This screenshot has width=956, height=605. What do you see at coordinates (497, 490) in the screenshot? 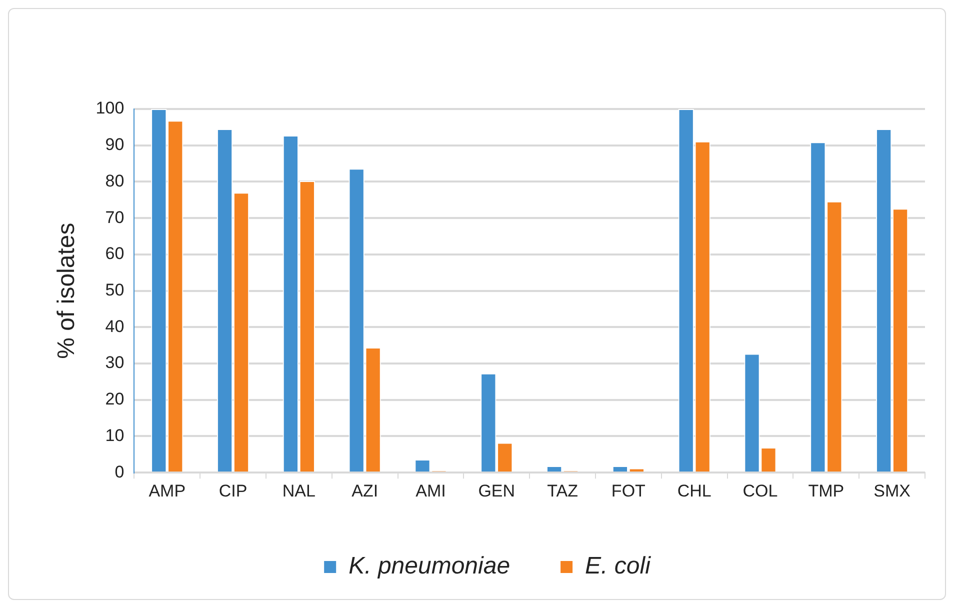
I see `x-tick-label: GEN` at bounding box center [497, 490].